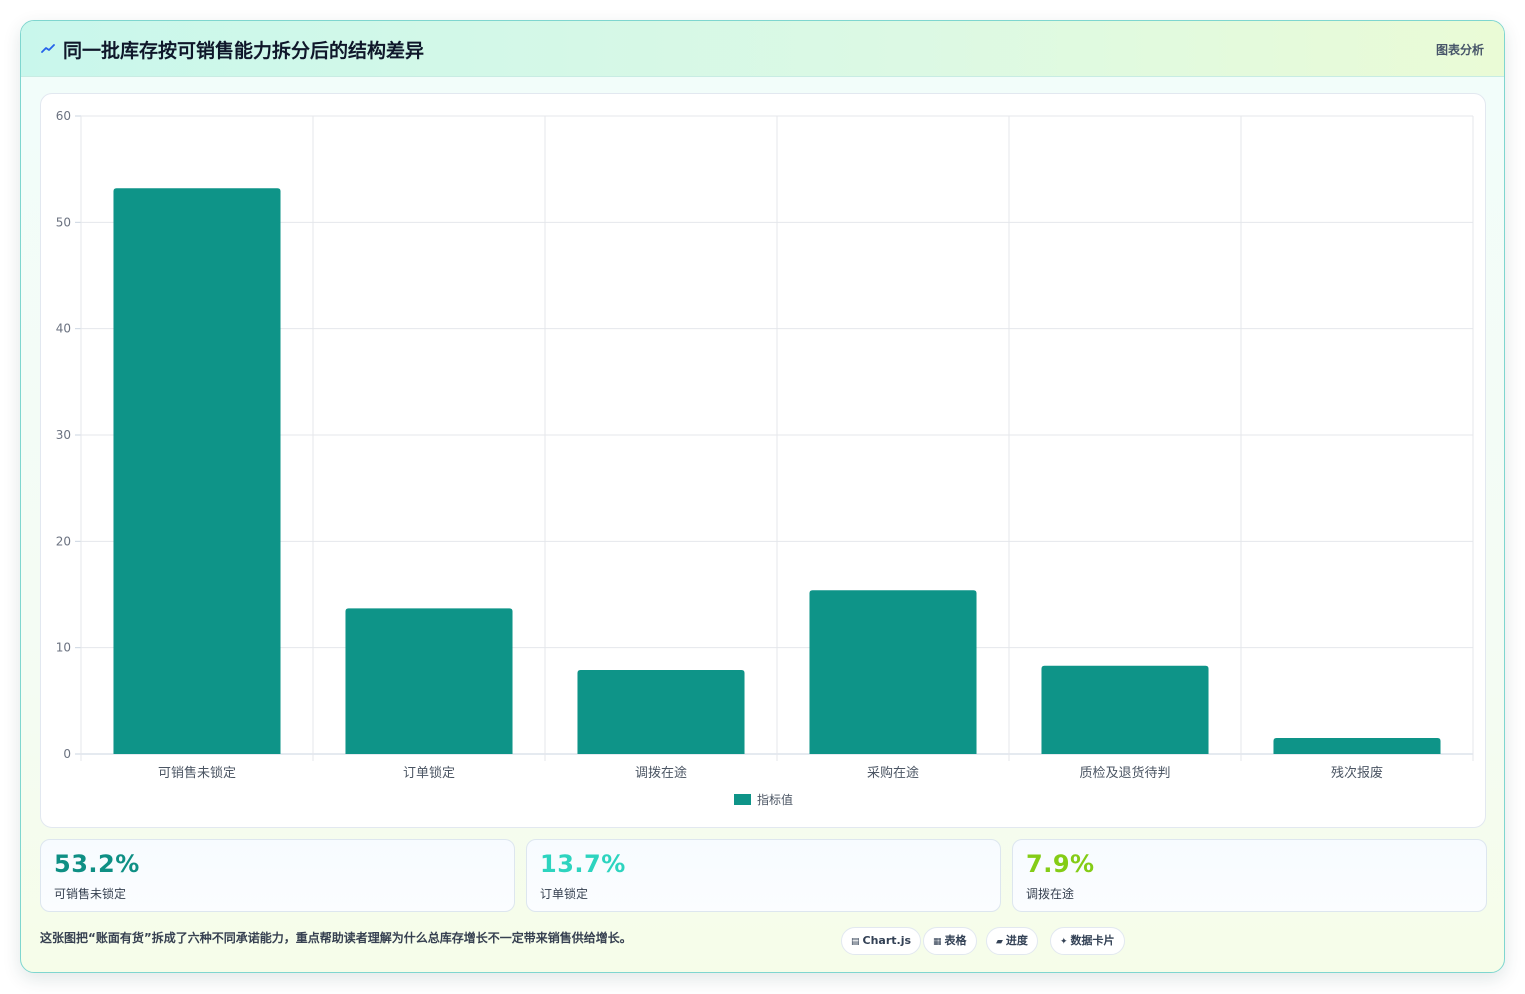 The image size is (1525, 994). Describe the element at coordinates (63, 435) in the screenshot. I see `y-tick-label: 30` at that location.